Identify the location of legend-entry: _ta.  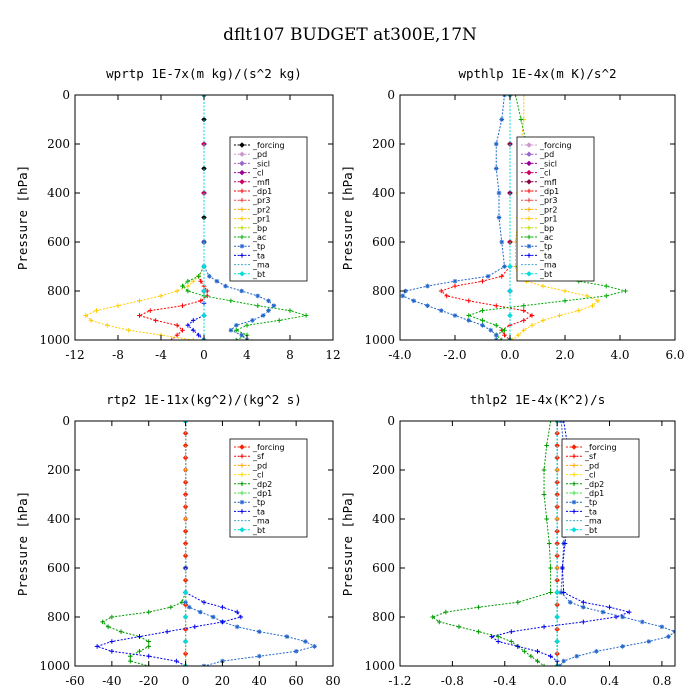
(249, 255).